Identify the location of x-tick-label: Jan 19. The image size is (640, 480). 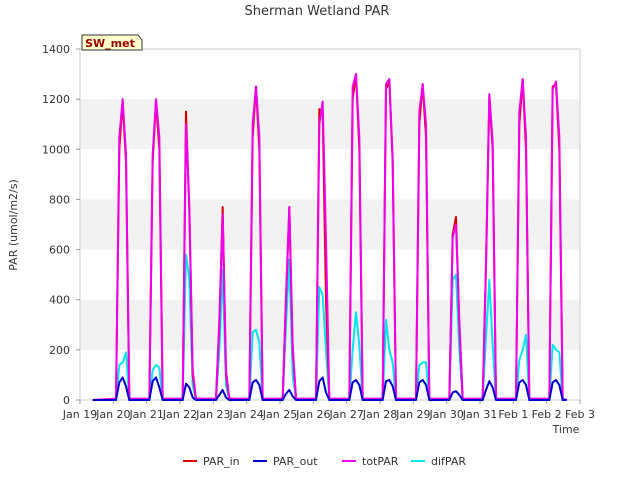
(79, 414).